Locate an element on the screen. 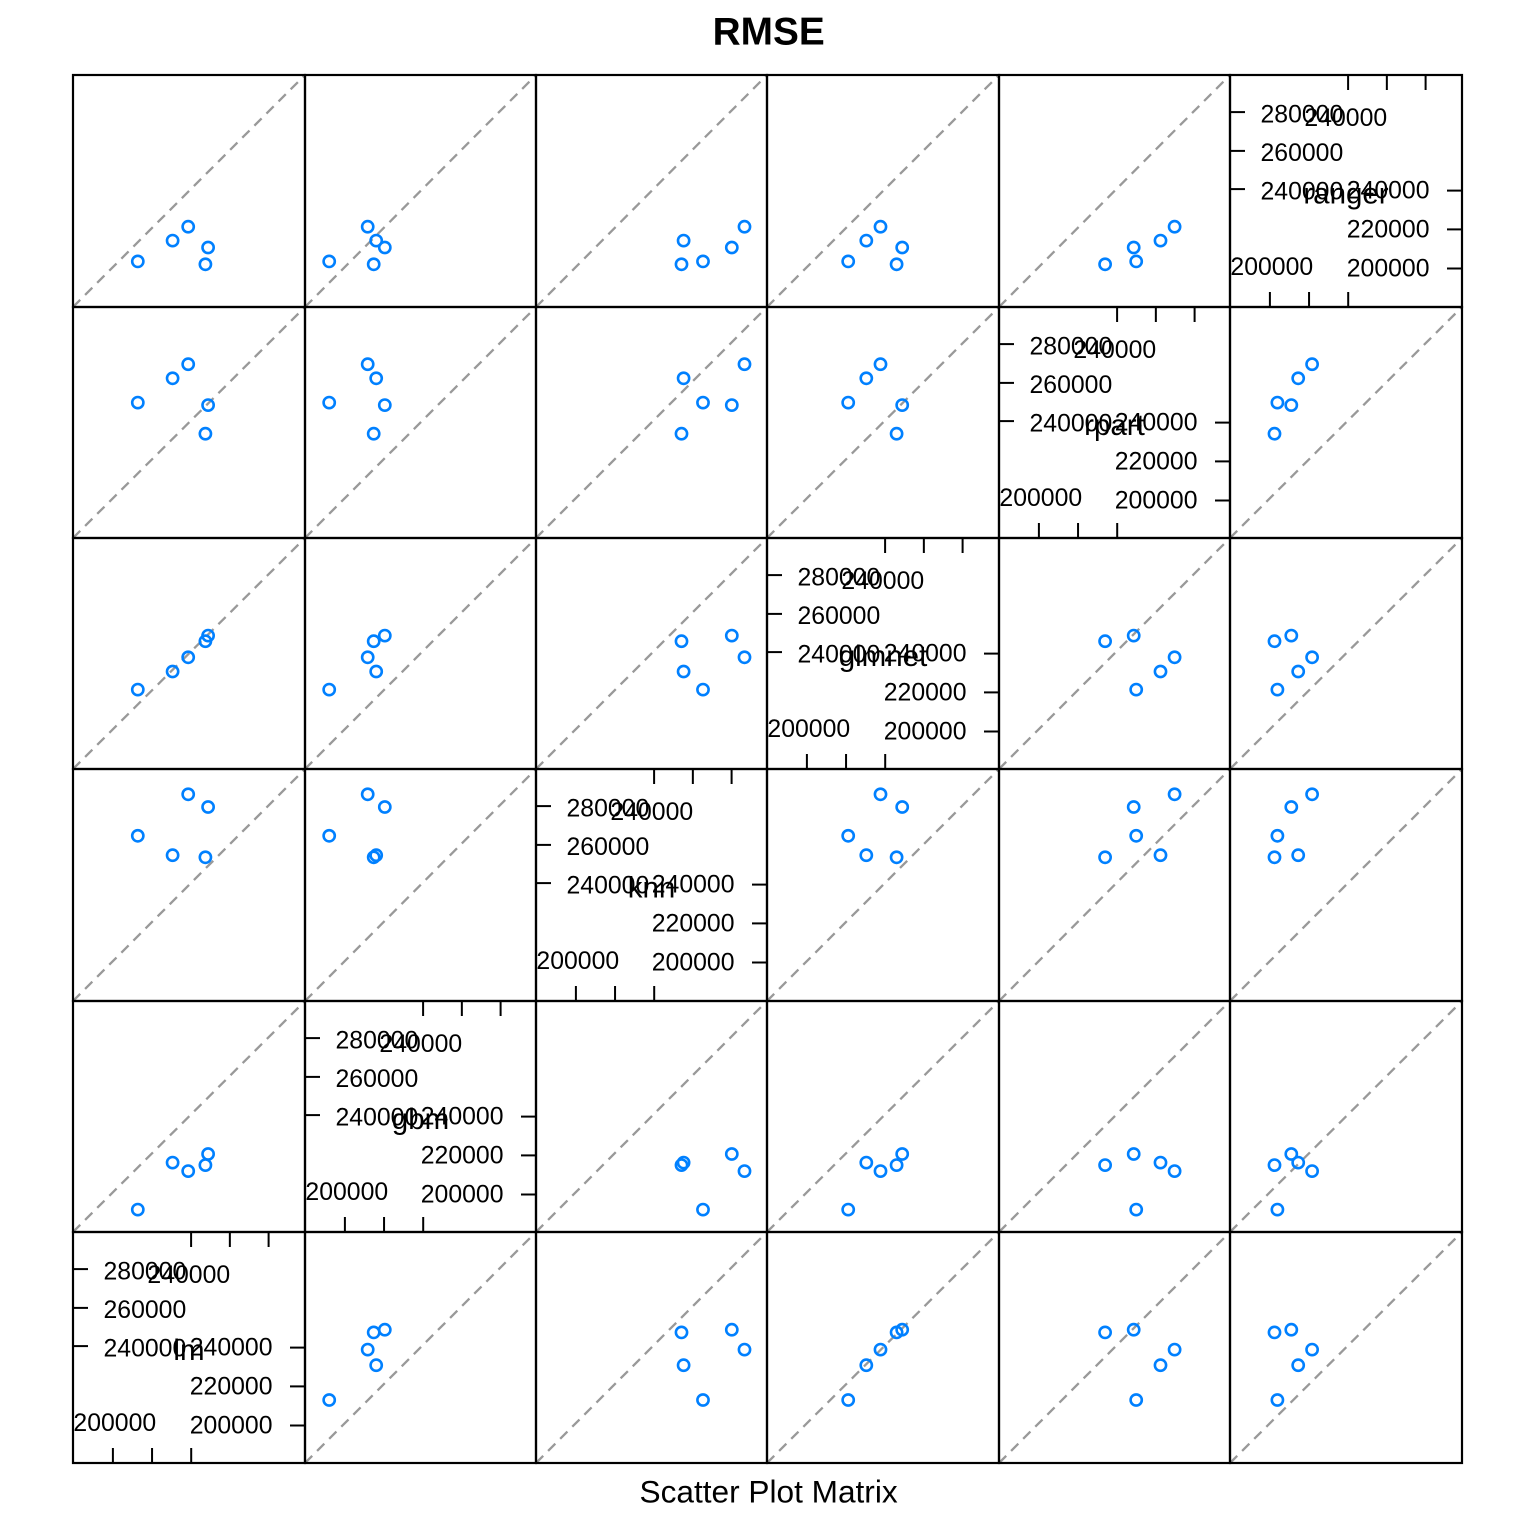 The width and height of the screenshot is (1536, 1536). svg-text: rpart is located at coordinates (1114, 425).